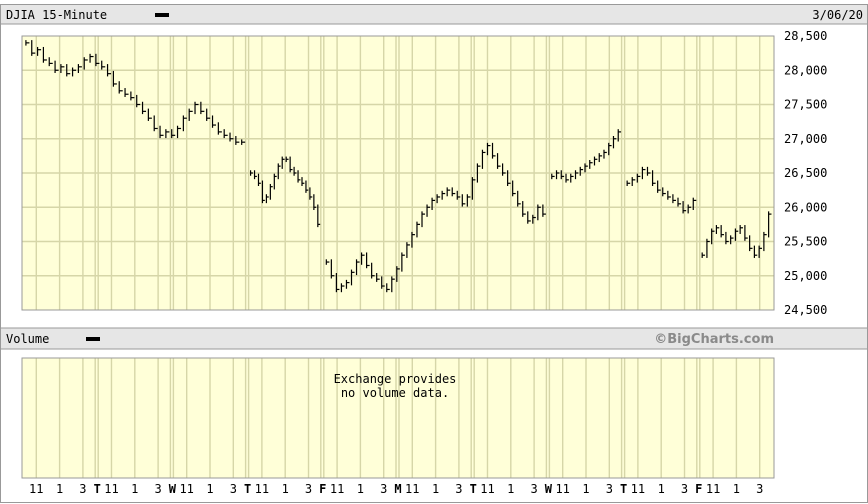 This screenshot has width=868, height=504. What do you see at coordinates (805, 207) in the screenshot?
I see `y-tick-label: 26,000` at bounding box center [805, 207].